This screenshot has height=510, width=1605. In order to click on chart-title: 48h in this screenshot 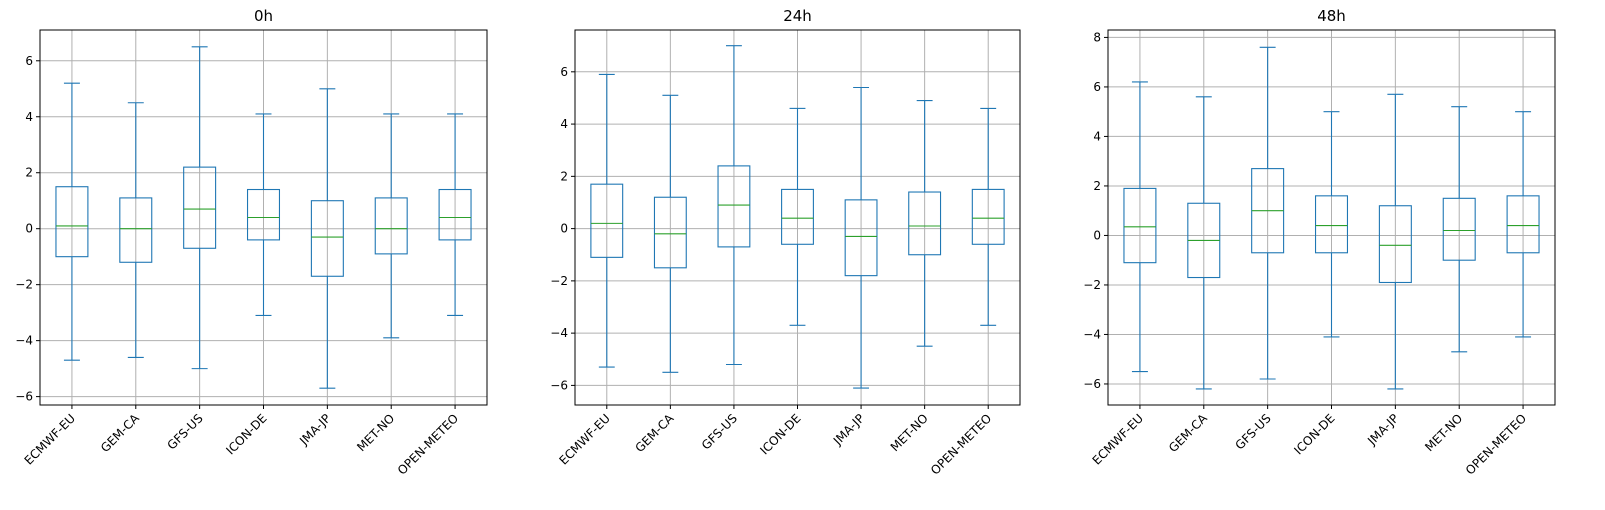, I will do `click(1331, 16)`.